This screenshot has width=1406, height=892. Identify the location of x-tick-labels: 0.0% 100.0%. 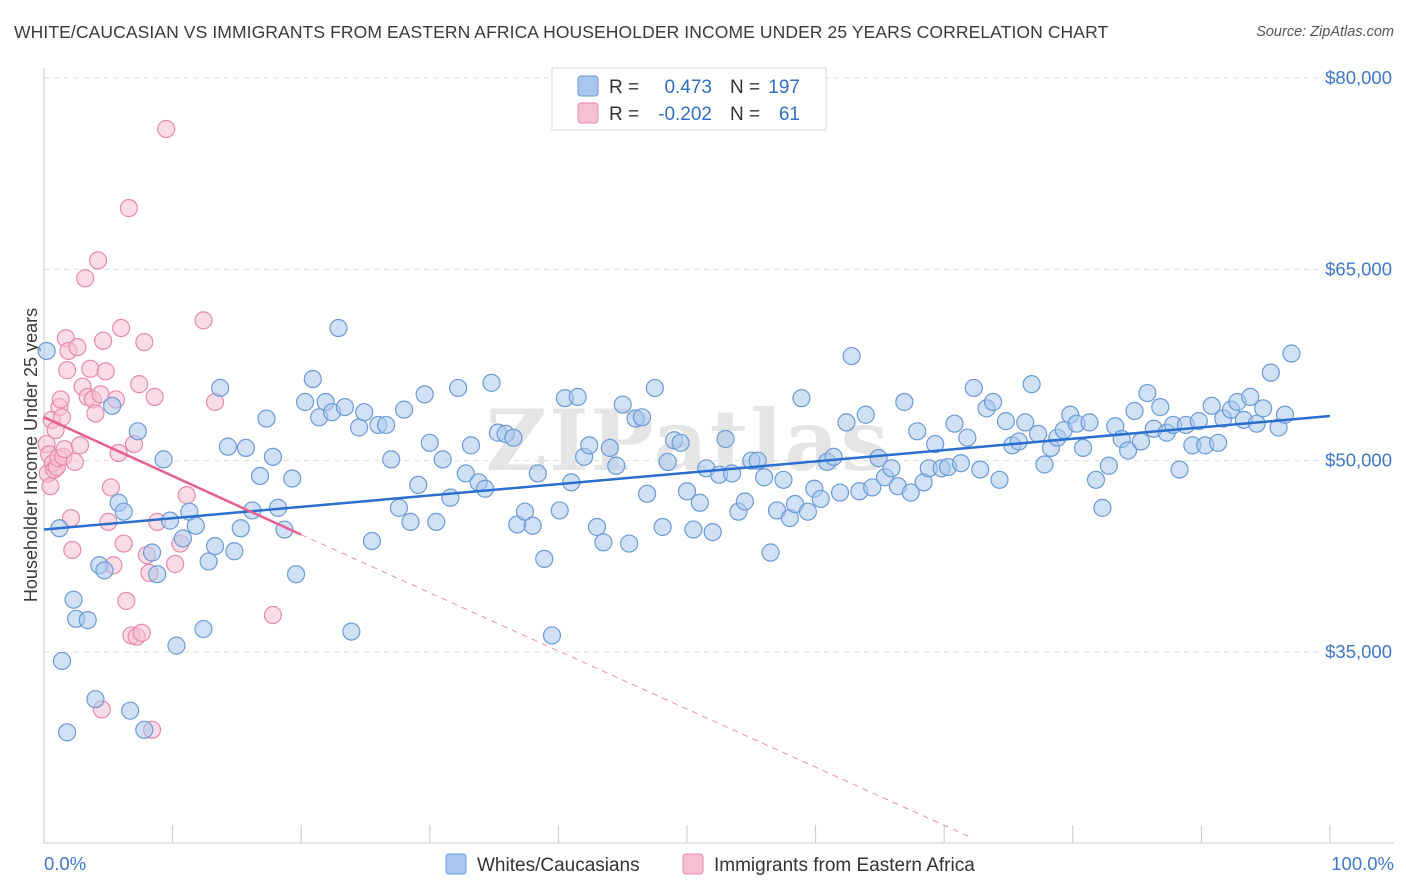
(719, 863).